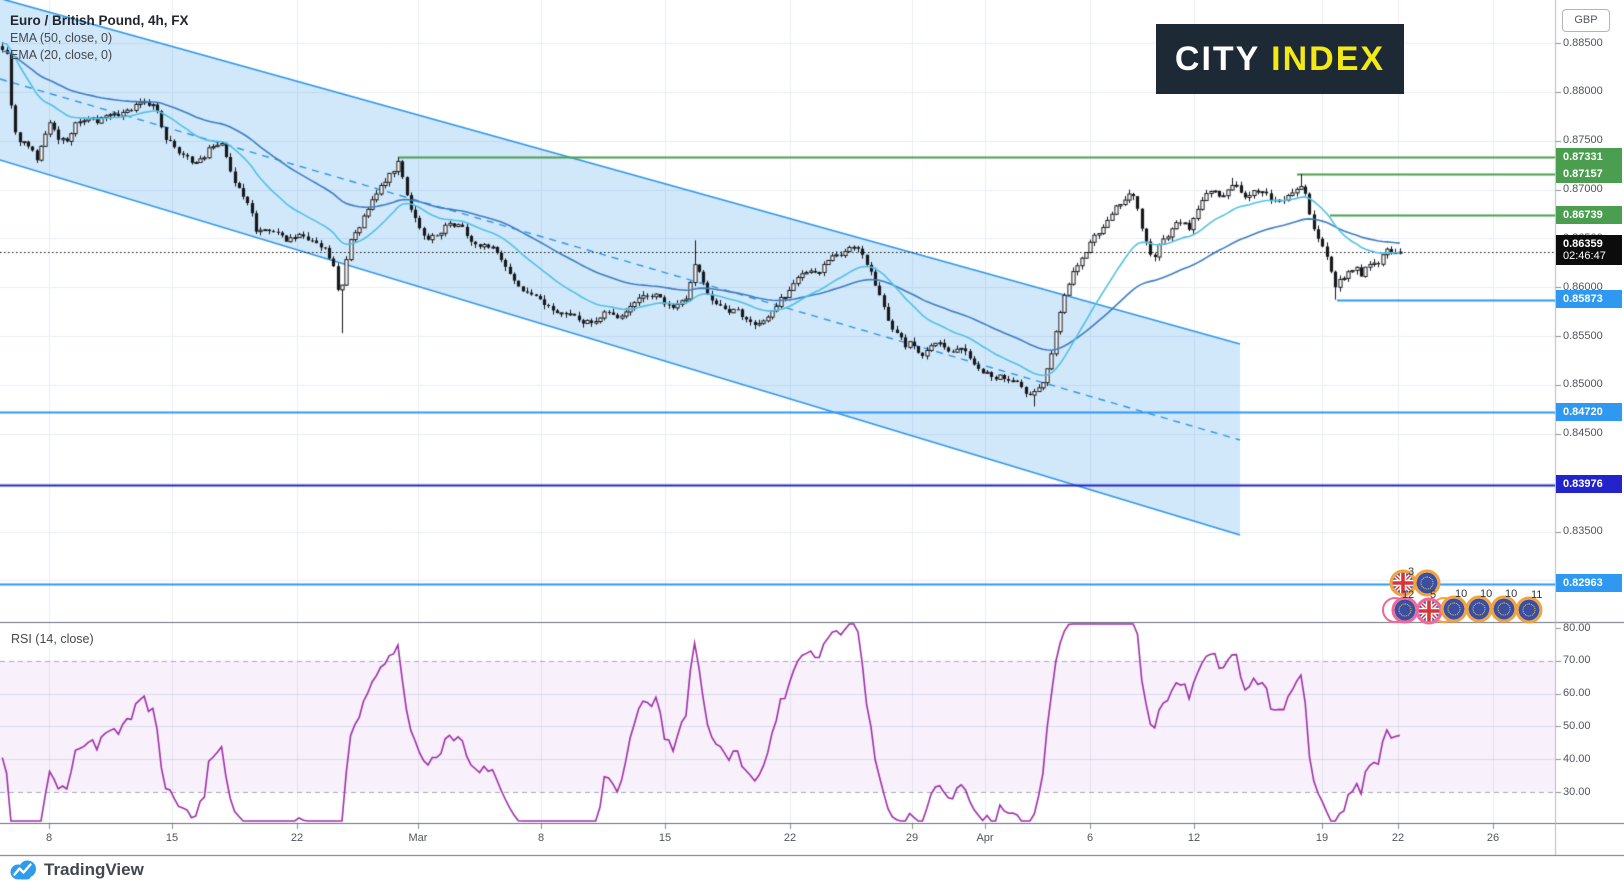 This screenshot has height=891, width=1624. What do you see at coordinates (1589, 173) in the screenshot?
I see `price-badge-0.87157: 0.87157` at bounding box center [1589, 173].